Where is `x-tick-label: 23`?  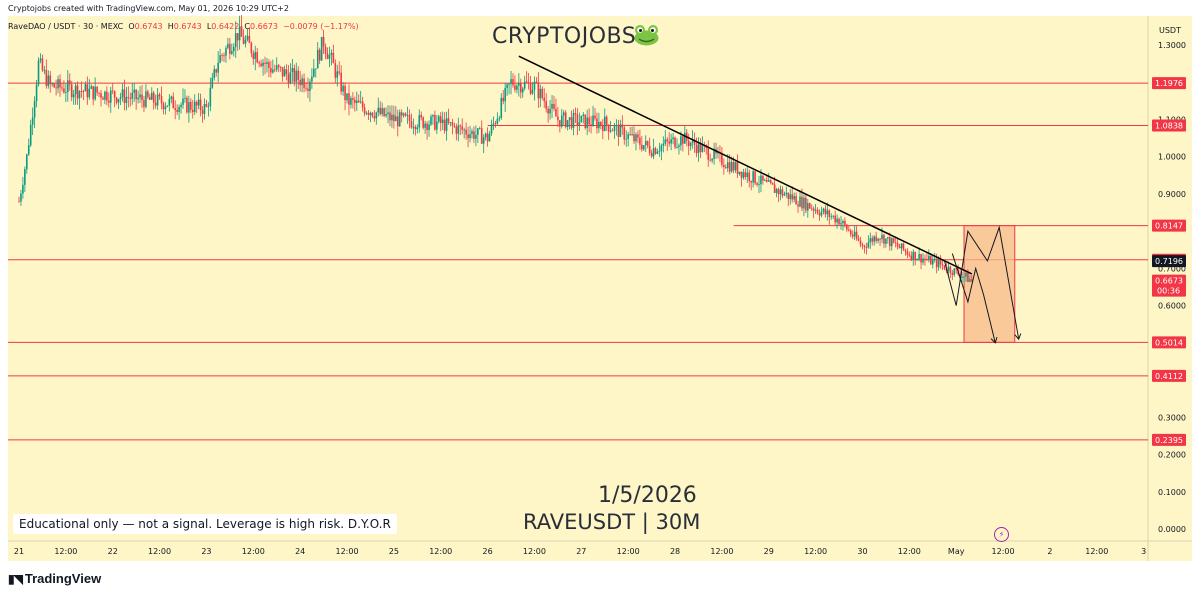 x-tick-label: 23 is located at coordinates (206, 551).